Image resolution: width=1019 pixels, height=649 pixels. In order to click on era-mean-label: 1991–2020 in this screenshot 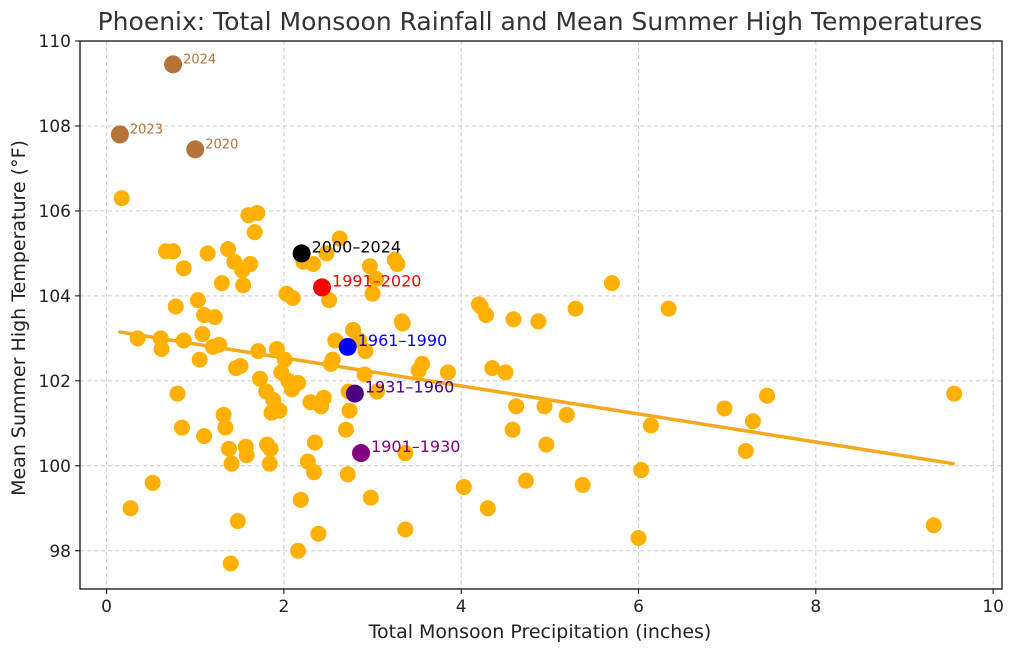, I will do `click(376, 280)`.